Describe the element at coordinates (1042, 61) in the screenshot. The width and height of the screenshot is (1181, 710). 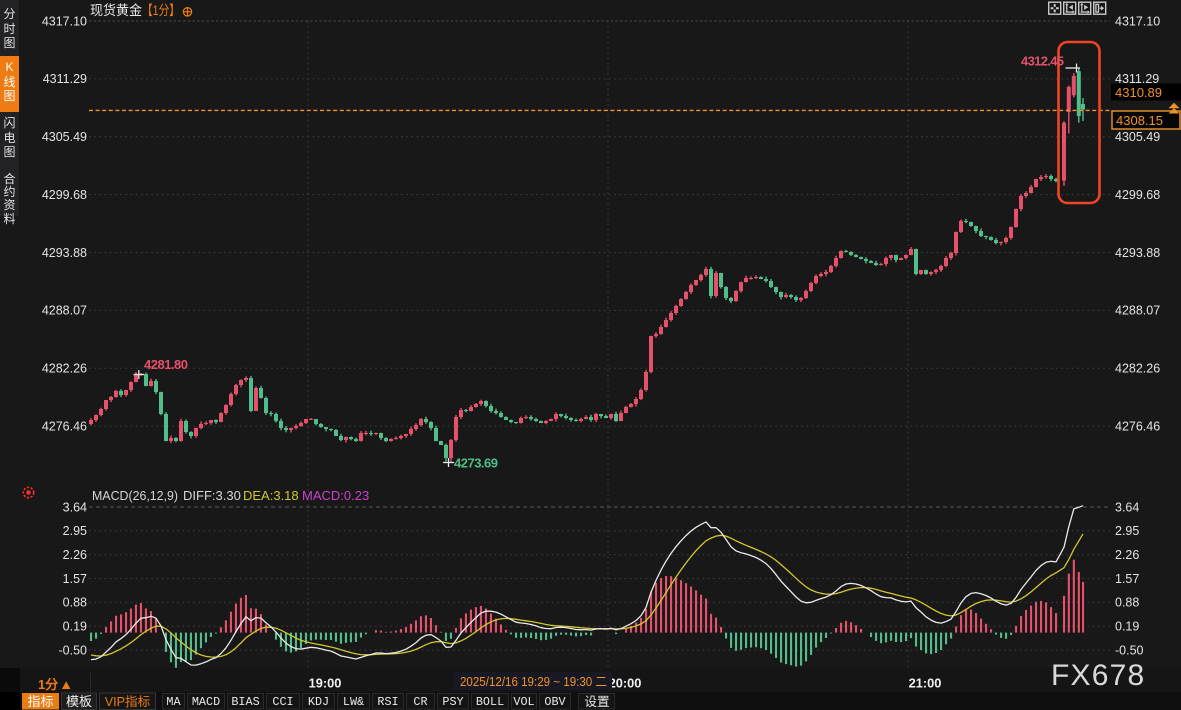
I see `svg-text: 4312.45` at that location.